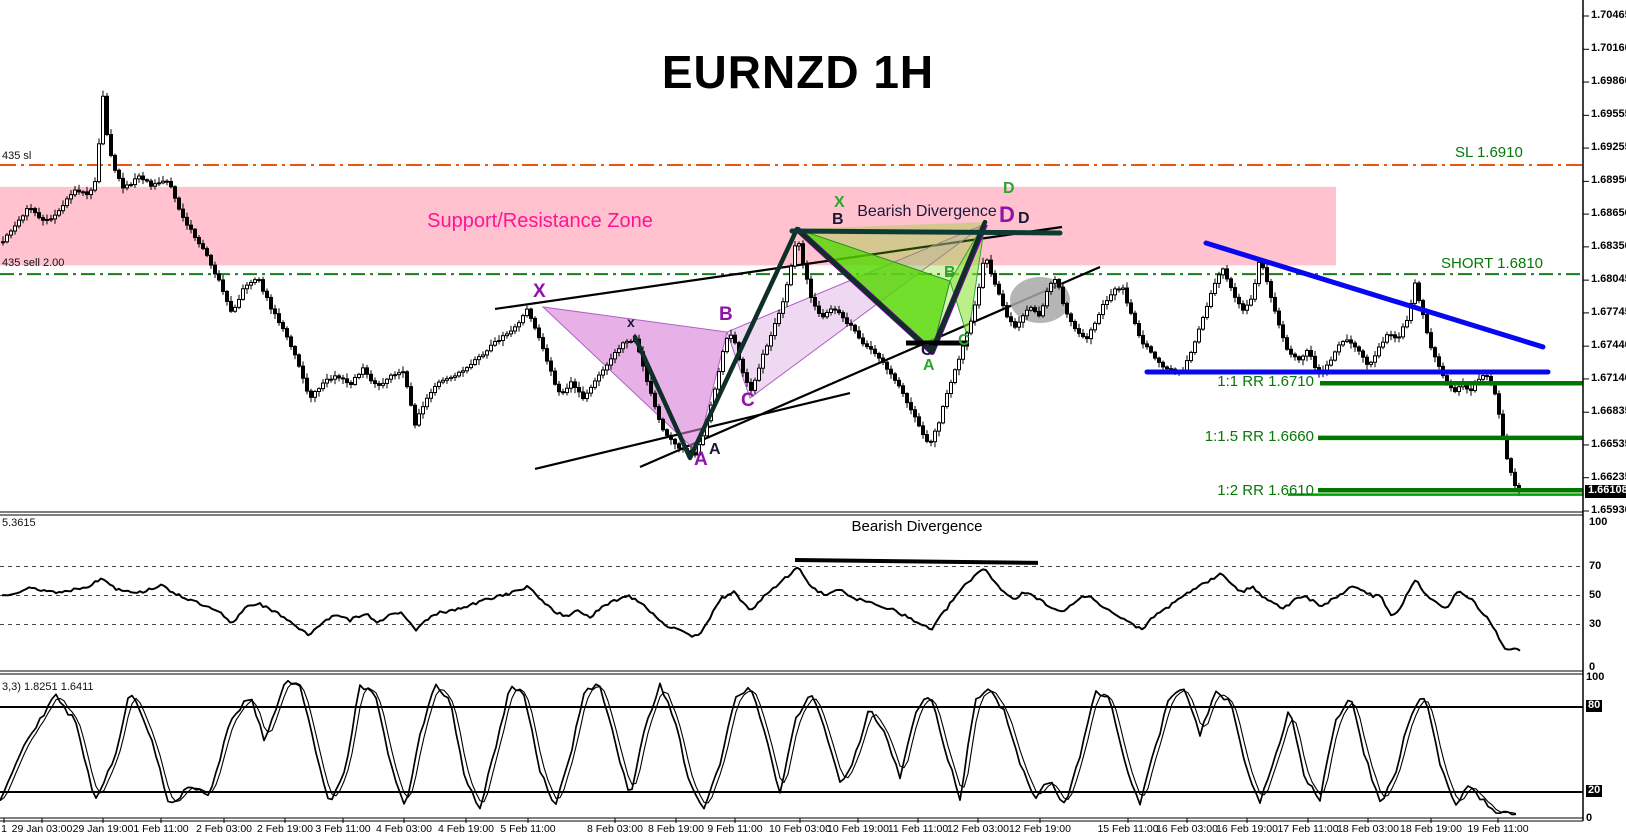 The height and width of the screenshot is (839, 1626). What do you see at coordinates (858, 829) in the screenshot?
I see `time-axis-label: 10 Feb 19:00` at bounding box center [858, 829].